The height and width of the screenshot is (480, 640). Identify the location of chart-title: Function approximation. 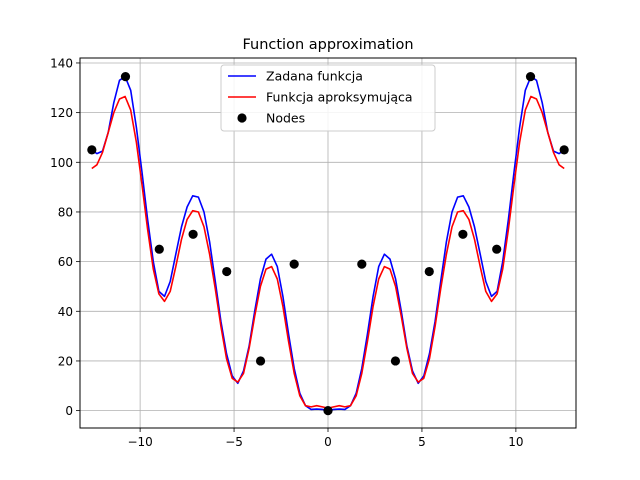
(327, 45).